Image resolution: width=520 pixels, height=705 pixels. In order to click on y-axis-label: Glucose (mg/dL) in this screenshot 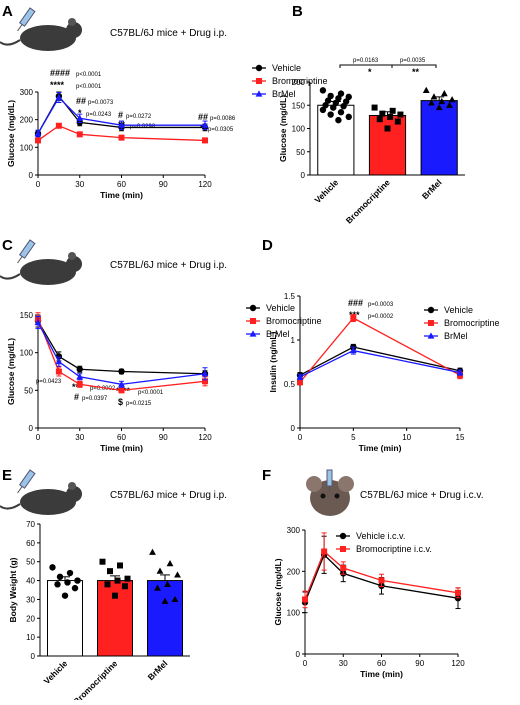, I will do `click(283, 128)`.